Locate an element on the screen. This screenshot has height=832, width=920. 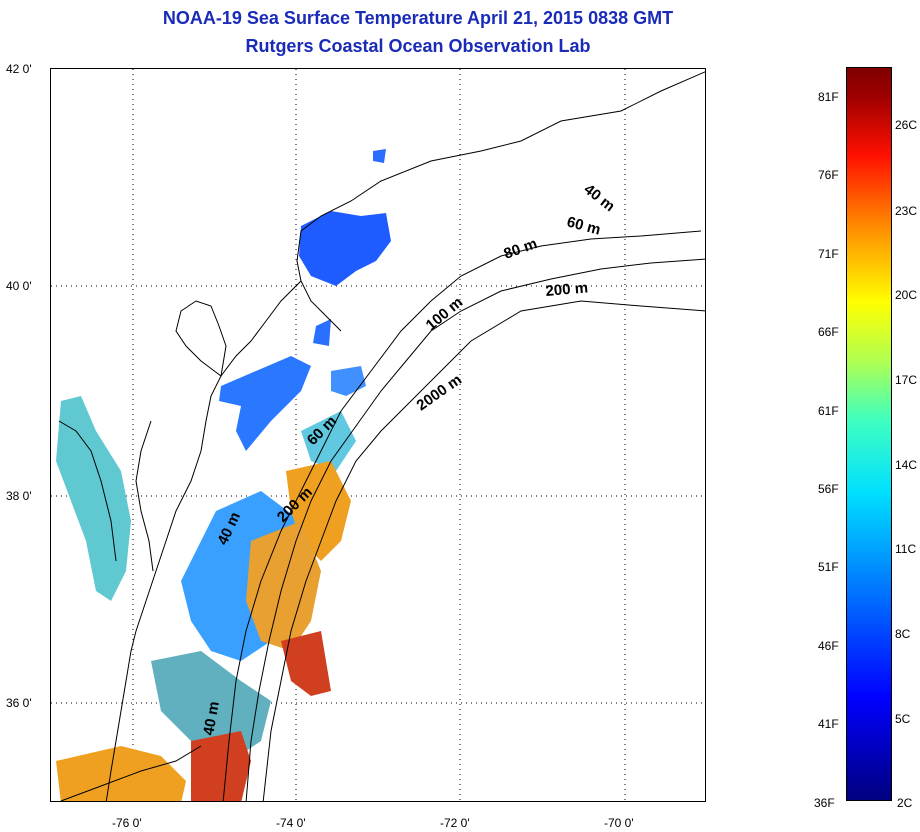
sst-patch-chesapeake is located at coordinates (93, 498).